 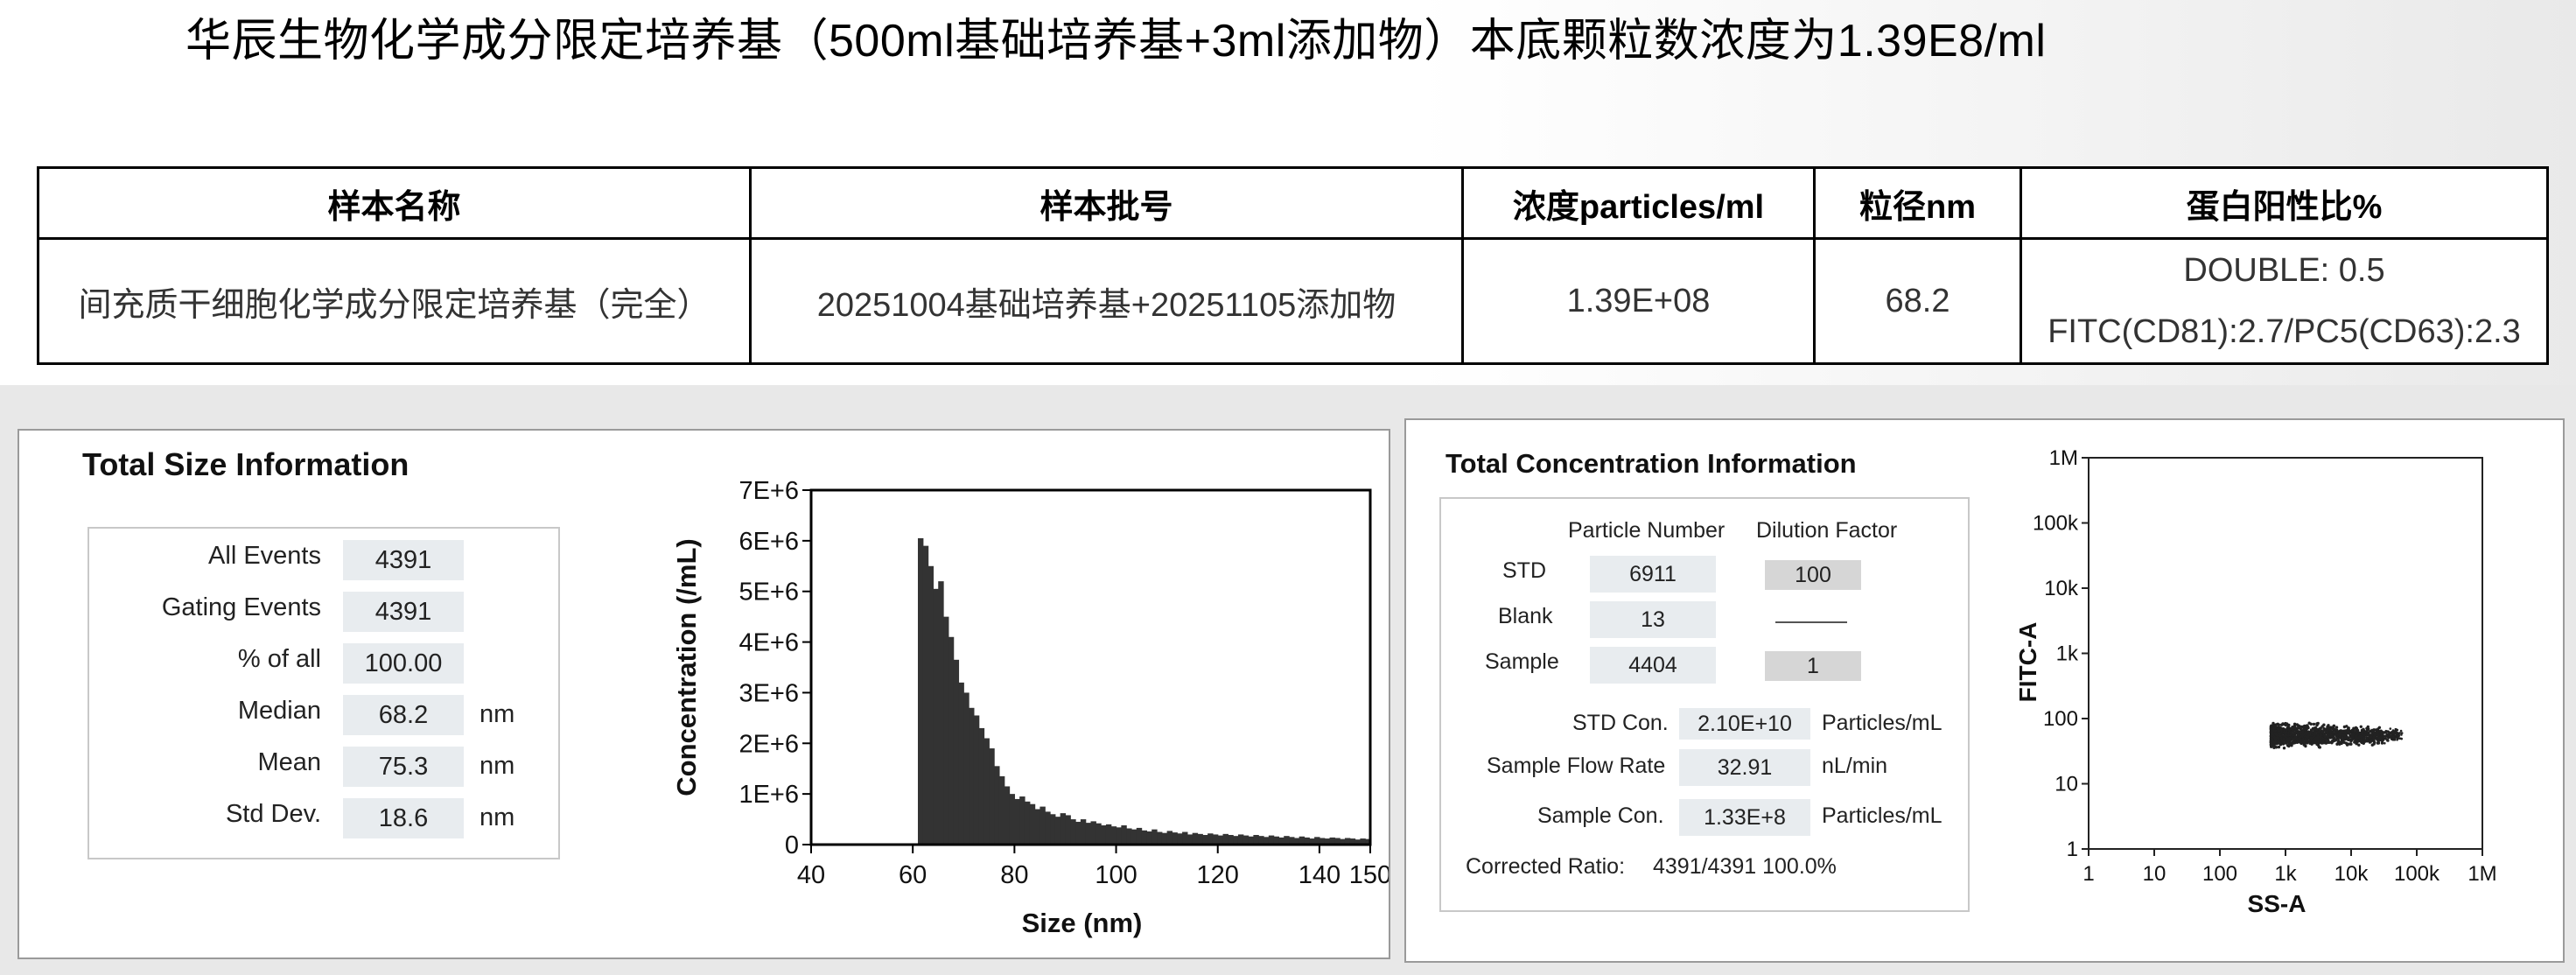 I want to click on header-concentration: 浓度particles/ml, so click(x=1638, y=203).